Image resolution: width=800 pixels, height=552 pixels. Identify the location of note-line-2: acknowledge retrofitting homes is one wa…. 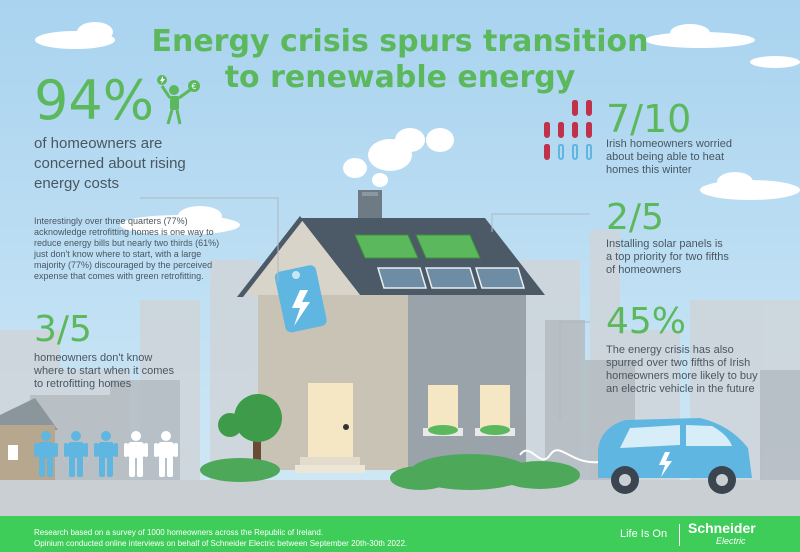
(124, 232).